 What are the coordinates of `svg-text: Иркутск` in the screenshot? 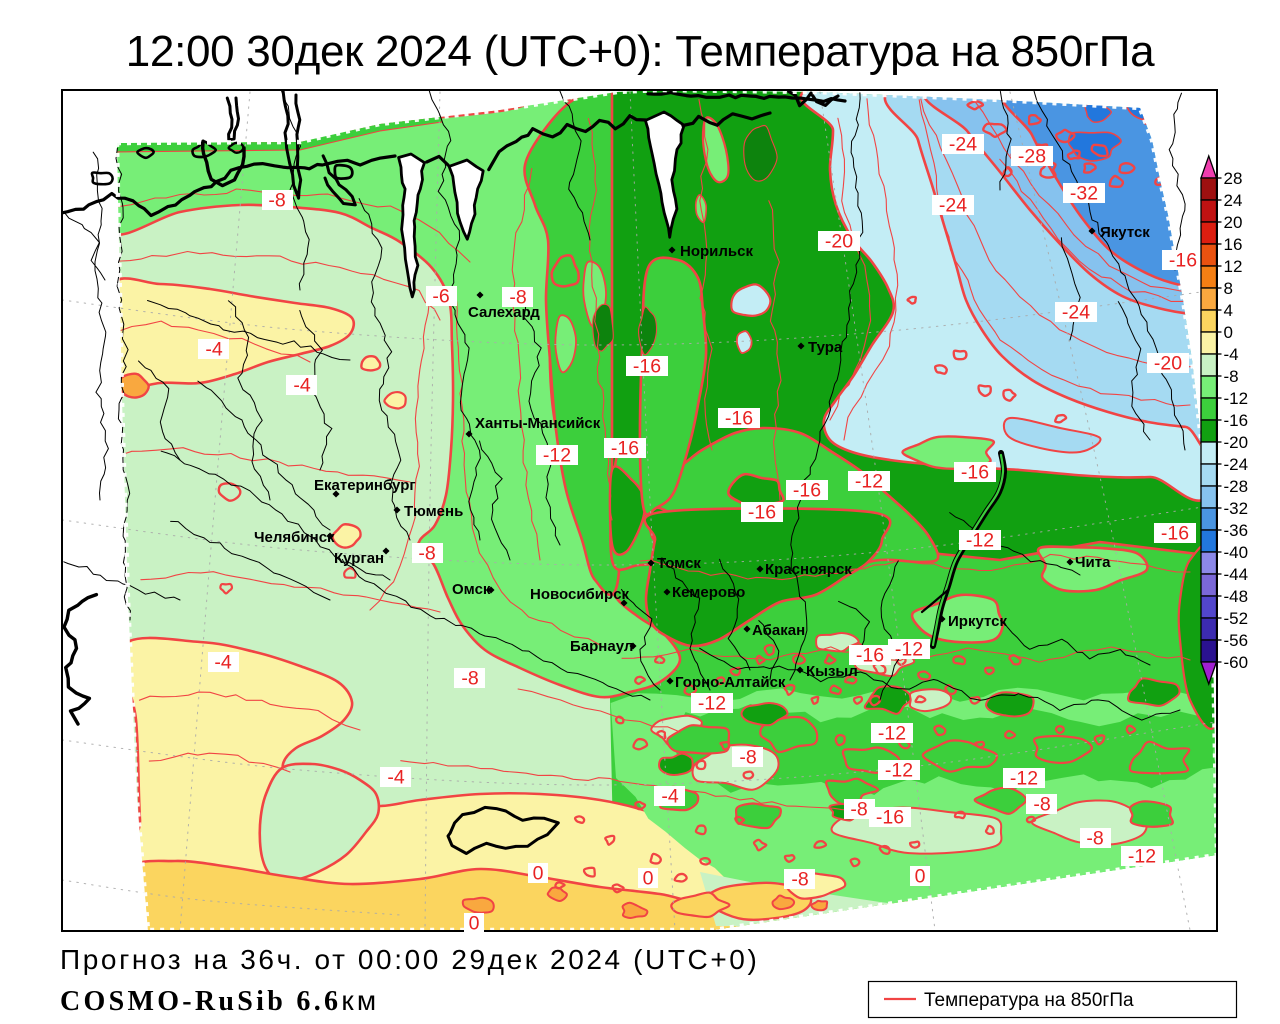 It's located at (977, 621).